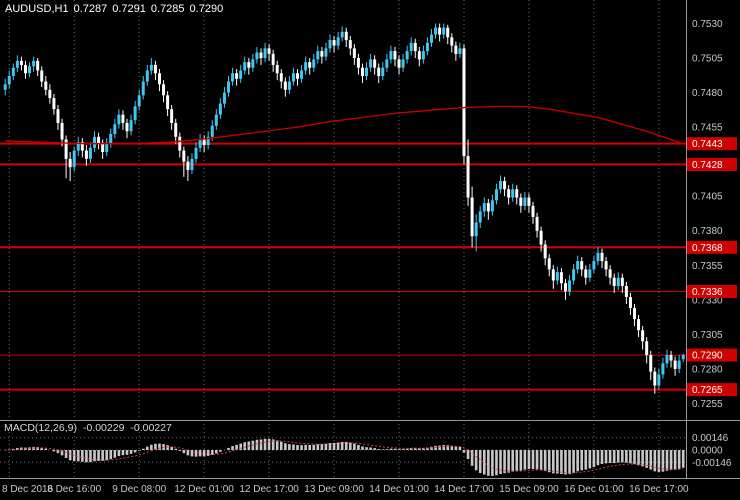 This screenshot has height=500, width=740. I want to click on price-level-tag: 0.7290, so click(707, 356).